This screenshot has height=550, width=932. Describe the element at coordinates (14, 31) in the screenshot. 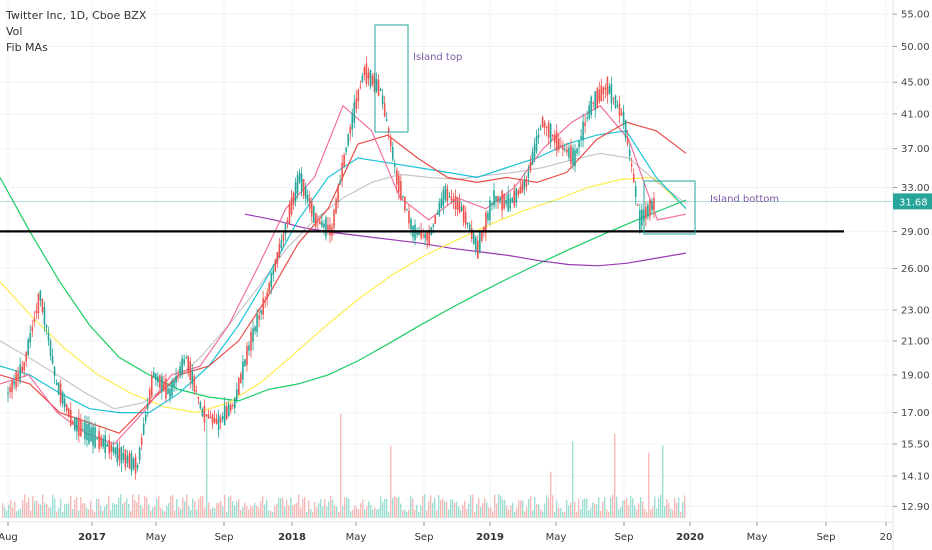

I see `legend-volume: Vol` at that location.